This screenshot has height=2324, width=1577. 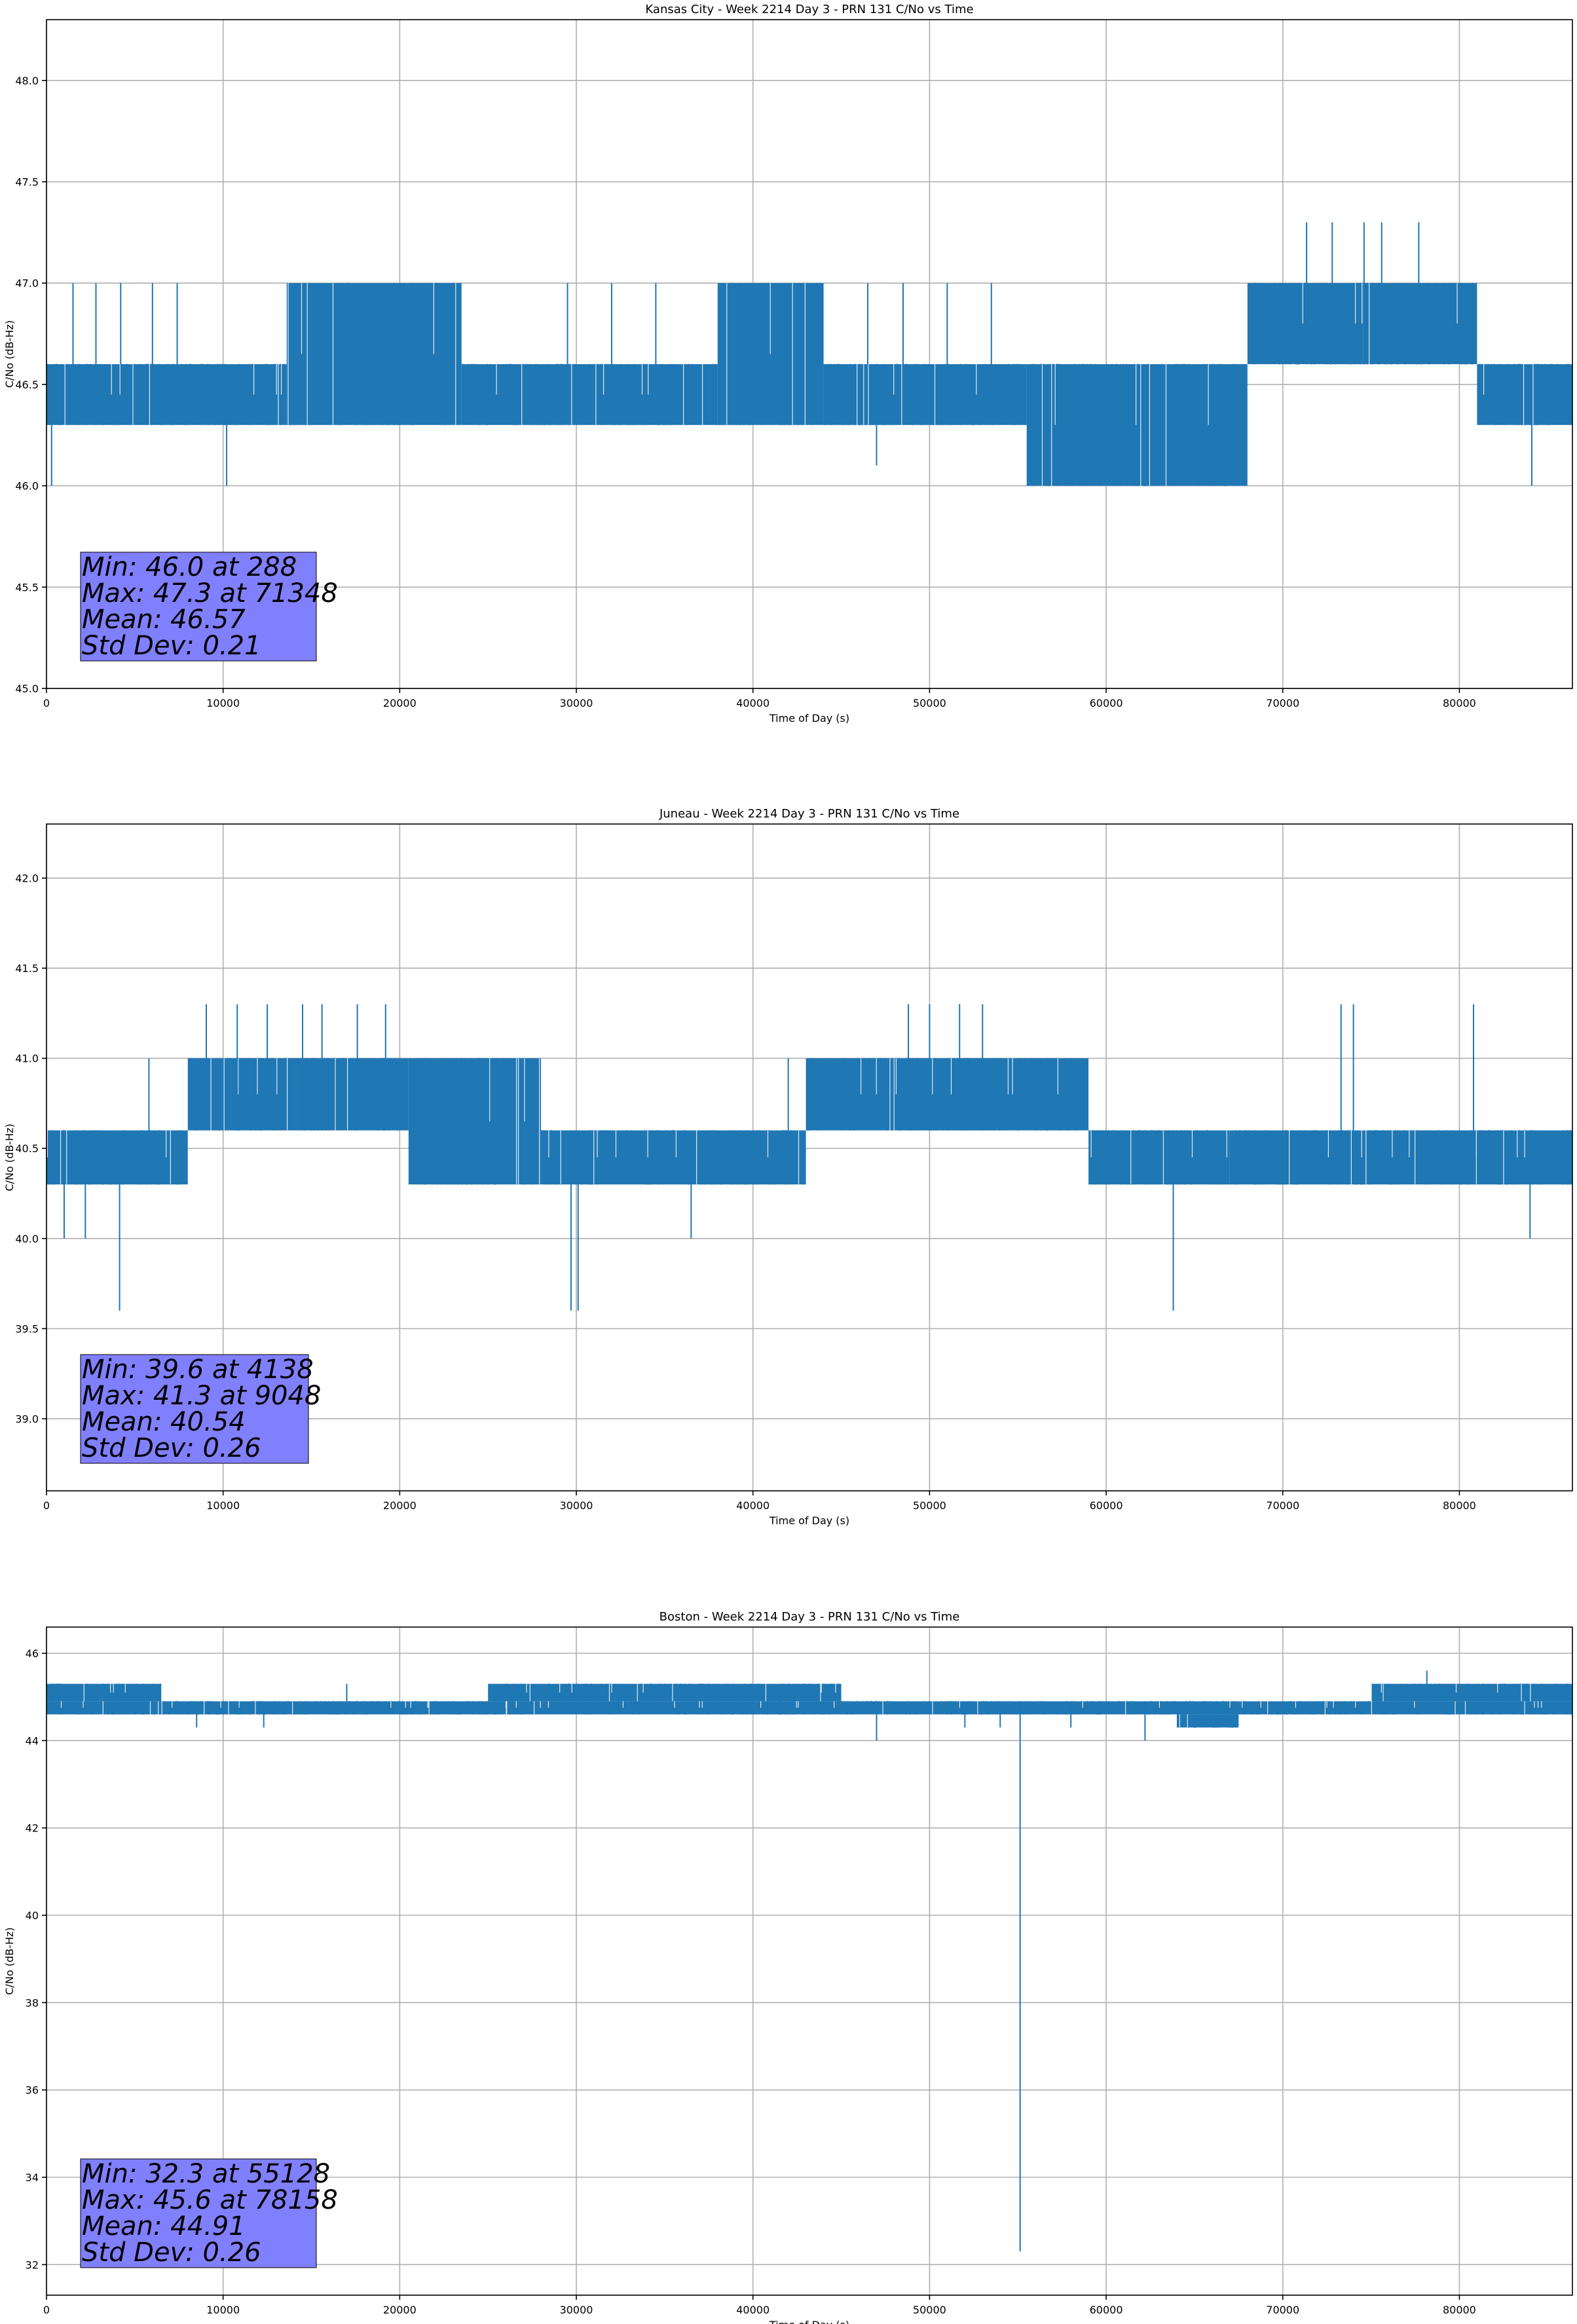 What do you see at coordinates (210, 593) in the screenshot?
I see `stats-line: Max: 47.3 at 71348` at bounding box center [210, 593].